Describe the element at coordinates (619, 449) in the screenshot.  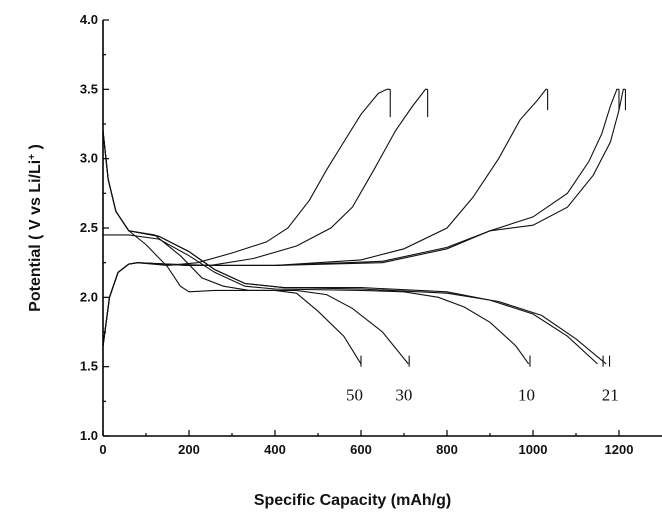
I see `x-tick-label: 1200` at that location.